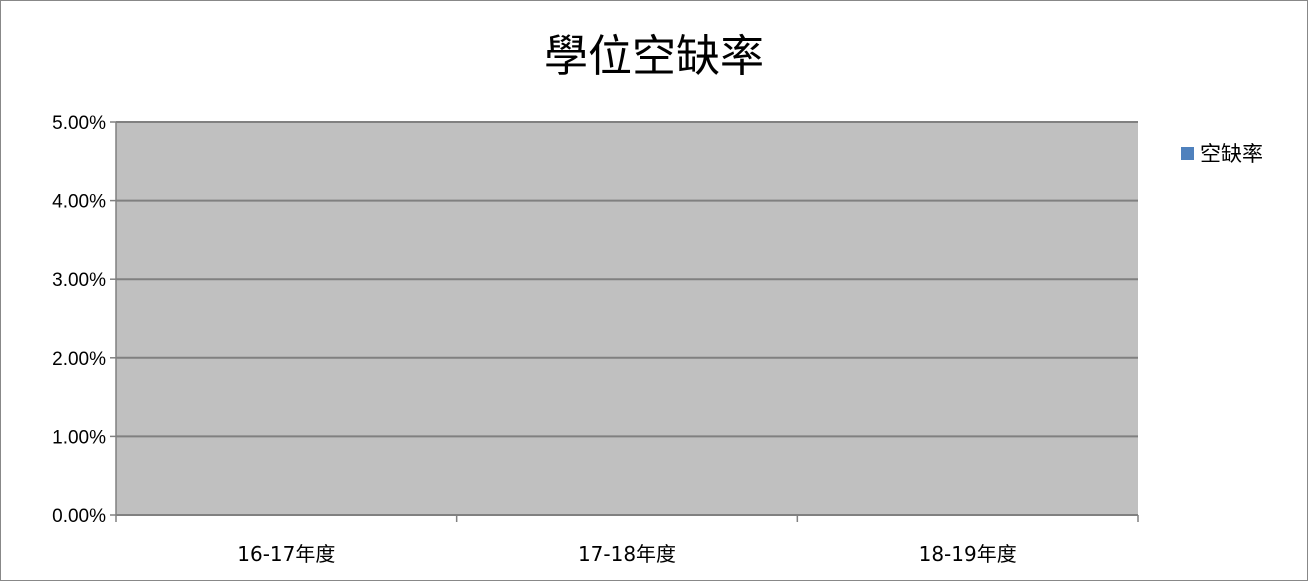 This screenshot has width=1308, height=581. What do you see at coordinates (79, 280) in the screenshot?
I see `y-tick-label: 3.00%` at bounding box center [79, 280].